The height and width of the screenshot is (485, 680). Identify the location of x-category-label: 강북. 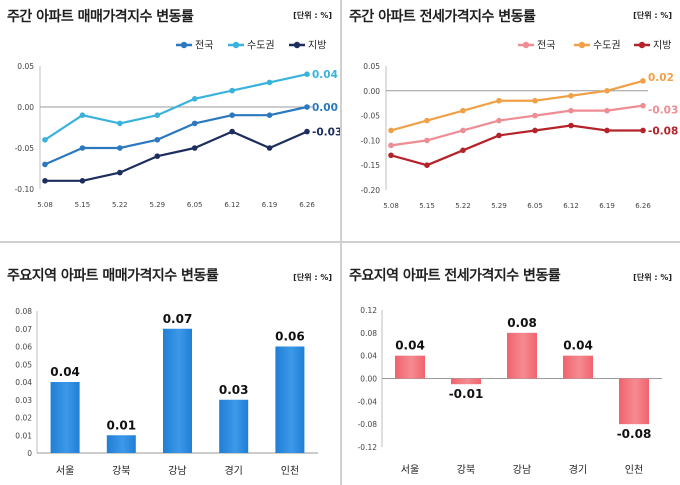
(121, 471).